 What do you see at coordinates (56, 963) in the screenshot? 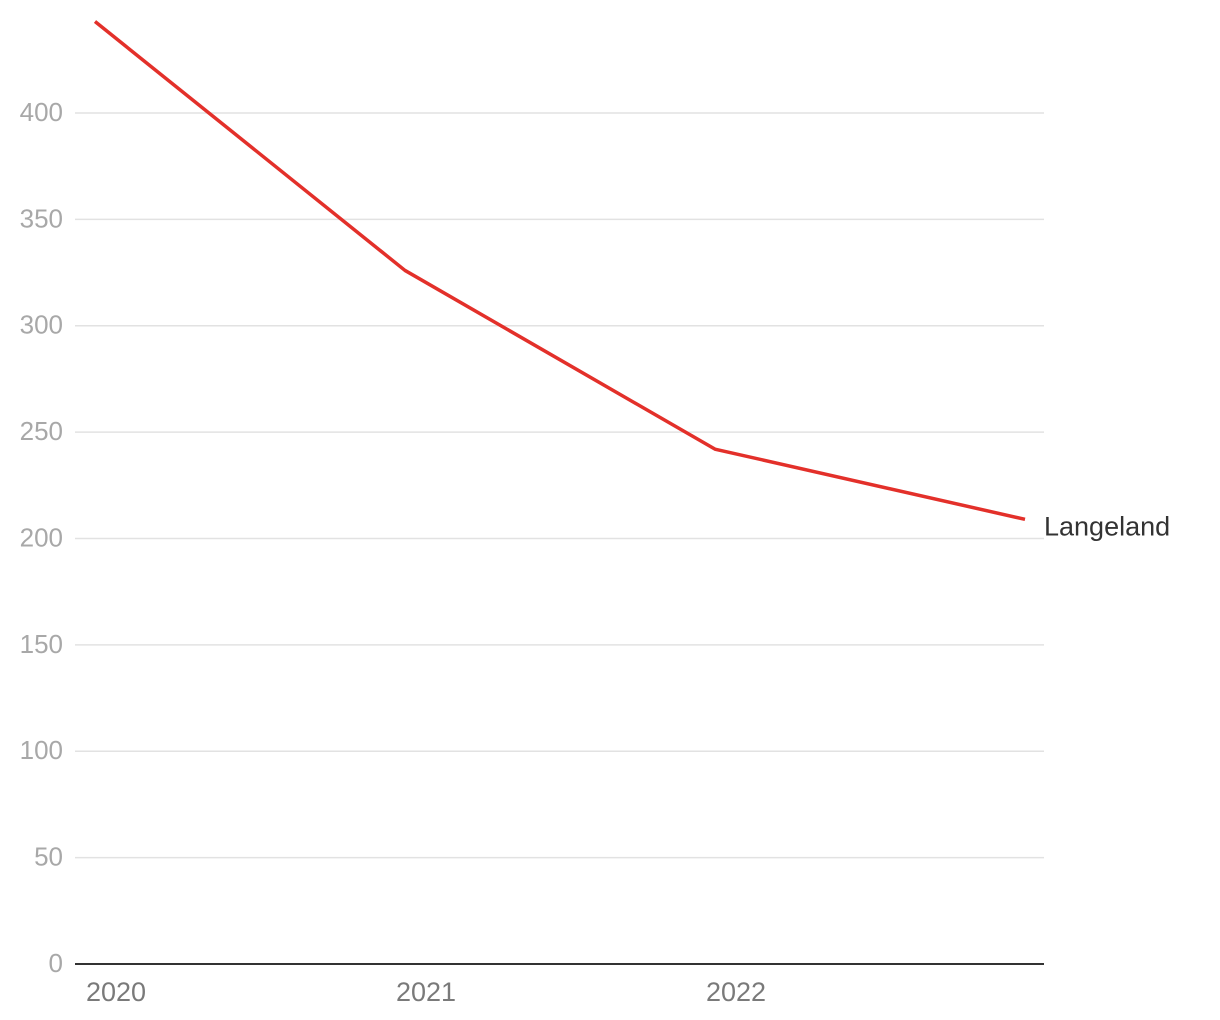
I see `y-tick-label: 0` at bounding box center [56, 963].